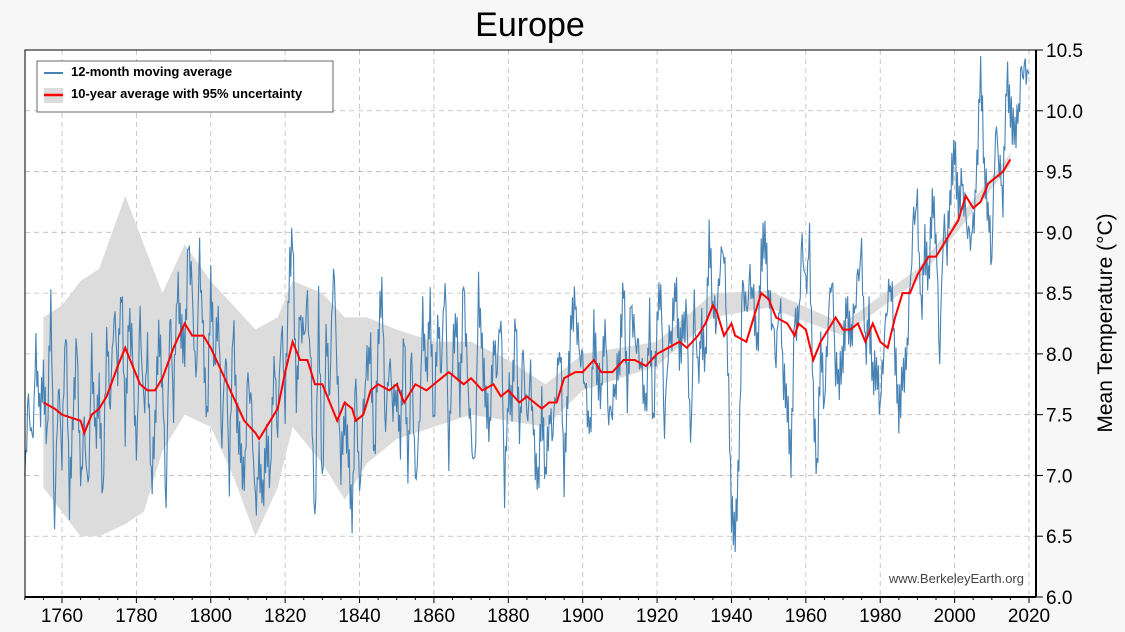 The image size is (1125, 632). I want to click on y-tick-label: 9.5, so click(1059, 173).